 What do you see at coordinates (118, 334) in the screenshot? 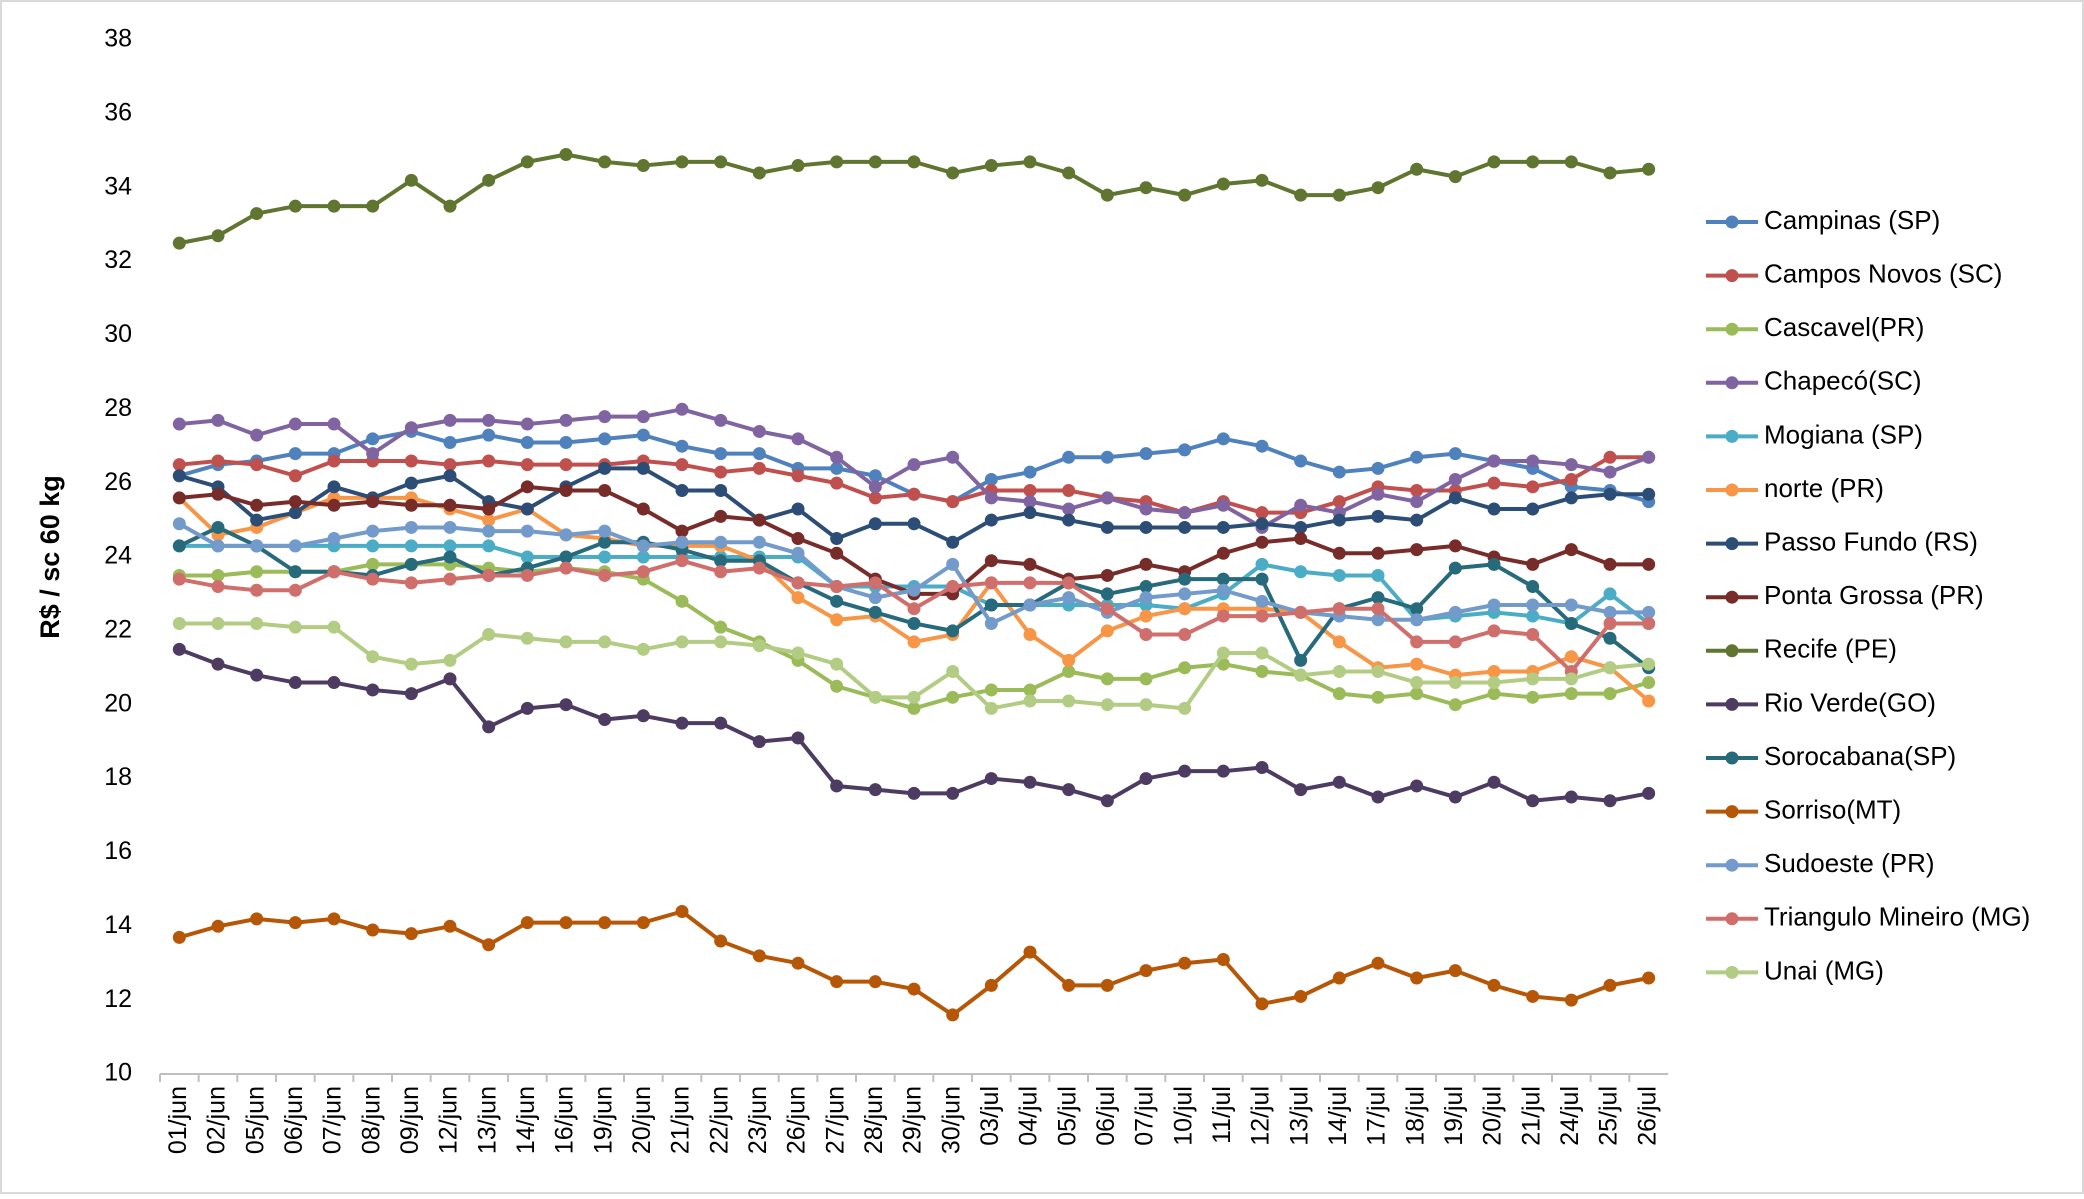
I see `y-tick-label: 30` at bounding box center [118, 334].